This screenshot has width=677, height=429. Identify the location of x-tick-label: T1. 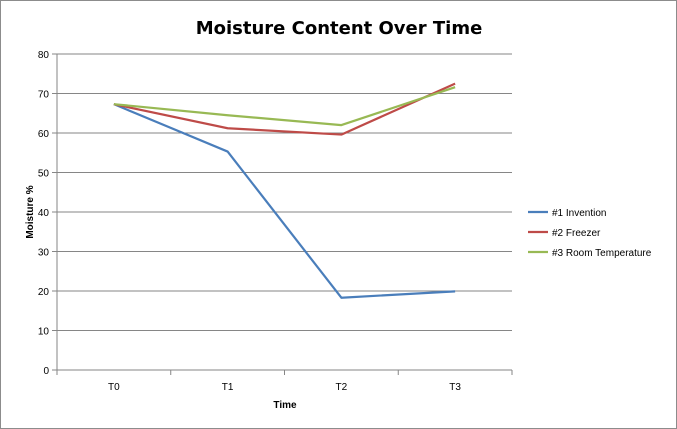
(228, 387).